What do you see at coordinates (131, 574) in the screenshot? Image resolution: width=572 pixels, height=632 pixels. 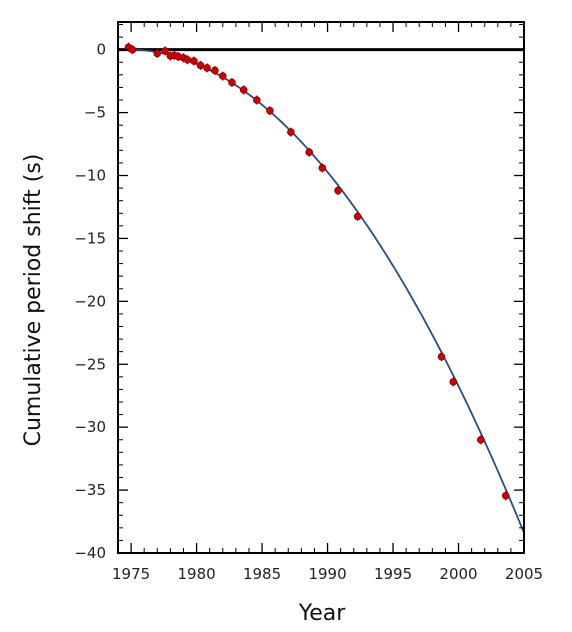 I see `x-tick-label: 1975` at bounding box center [131, 574].